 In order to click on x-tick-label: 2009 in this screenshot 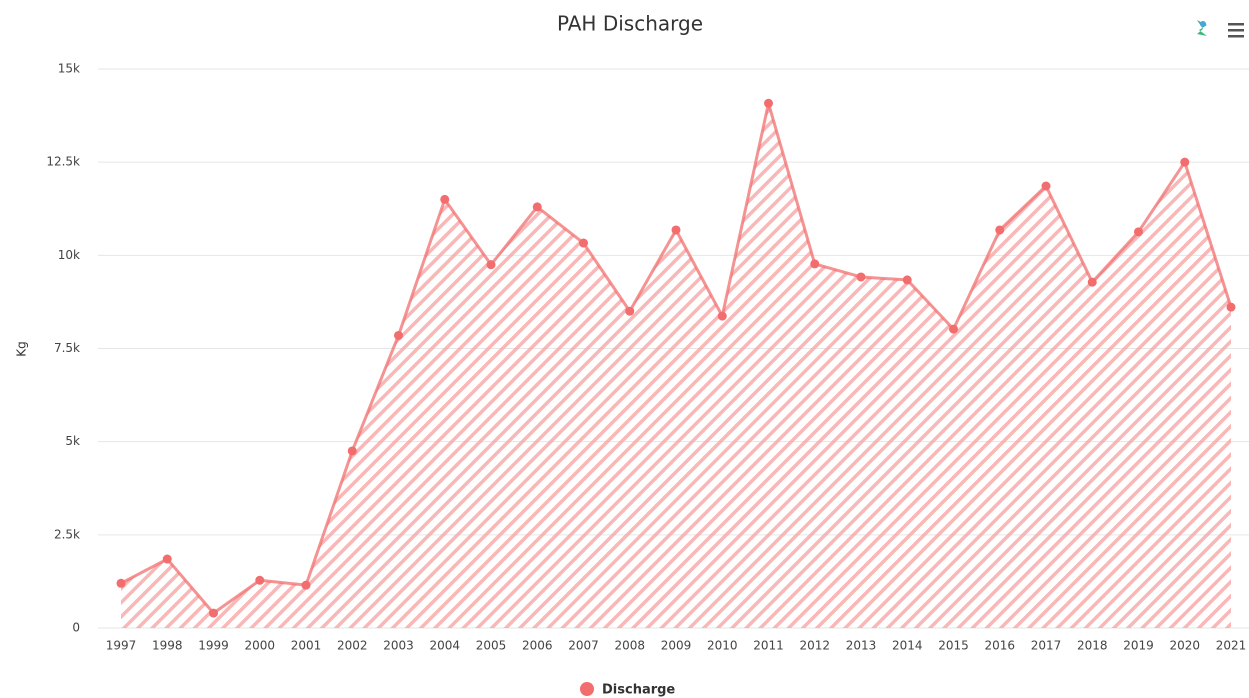, I will do `click(676, 646)`.